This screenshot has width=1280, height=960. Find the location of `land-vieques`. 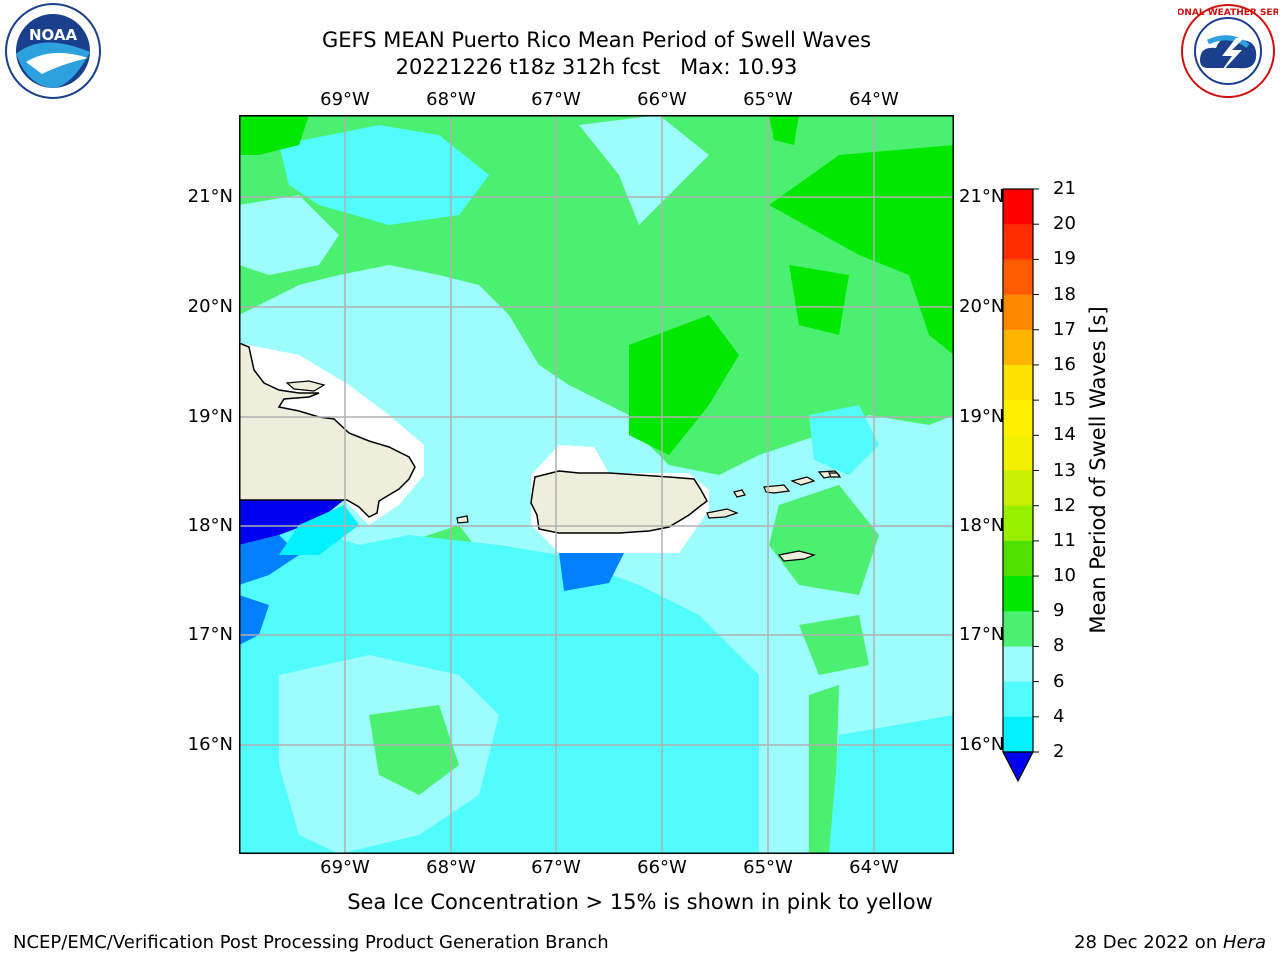

land-vieques is located at coordinates (722, 513).